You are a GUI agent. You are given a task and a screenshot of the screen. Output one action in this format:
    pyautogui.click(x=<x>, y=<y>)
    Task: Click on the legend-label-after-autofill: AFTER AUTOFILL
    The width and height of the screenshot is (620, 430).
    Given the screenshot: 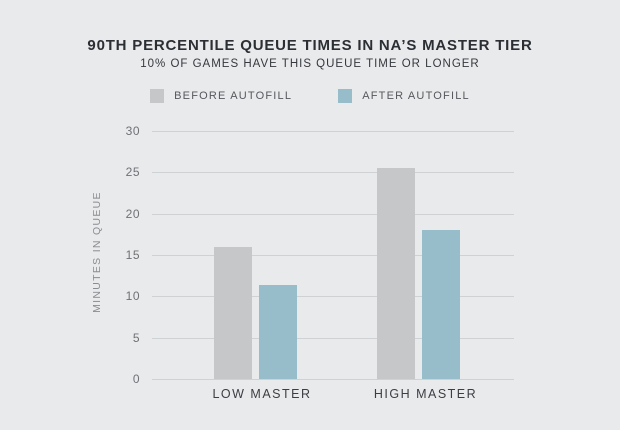 What is the action you would take?
    pyautogui.click(x=416, y=96)
    